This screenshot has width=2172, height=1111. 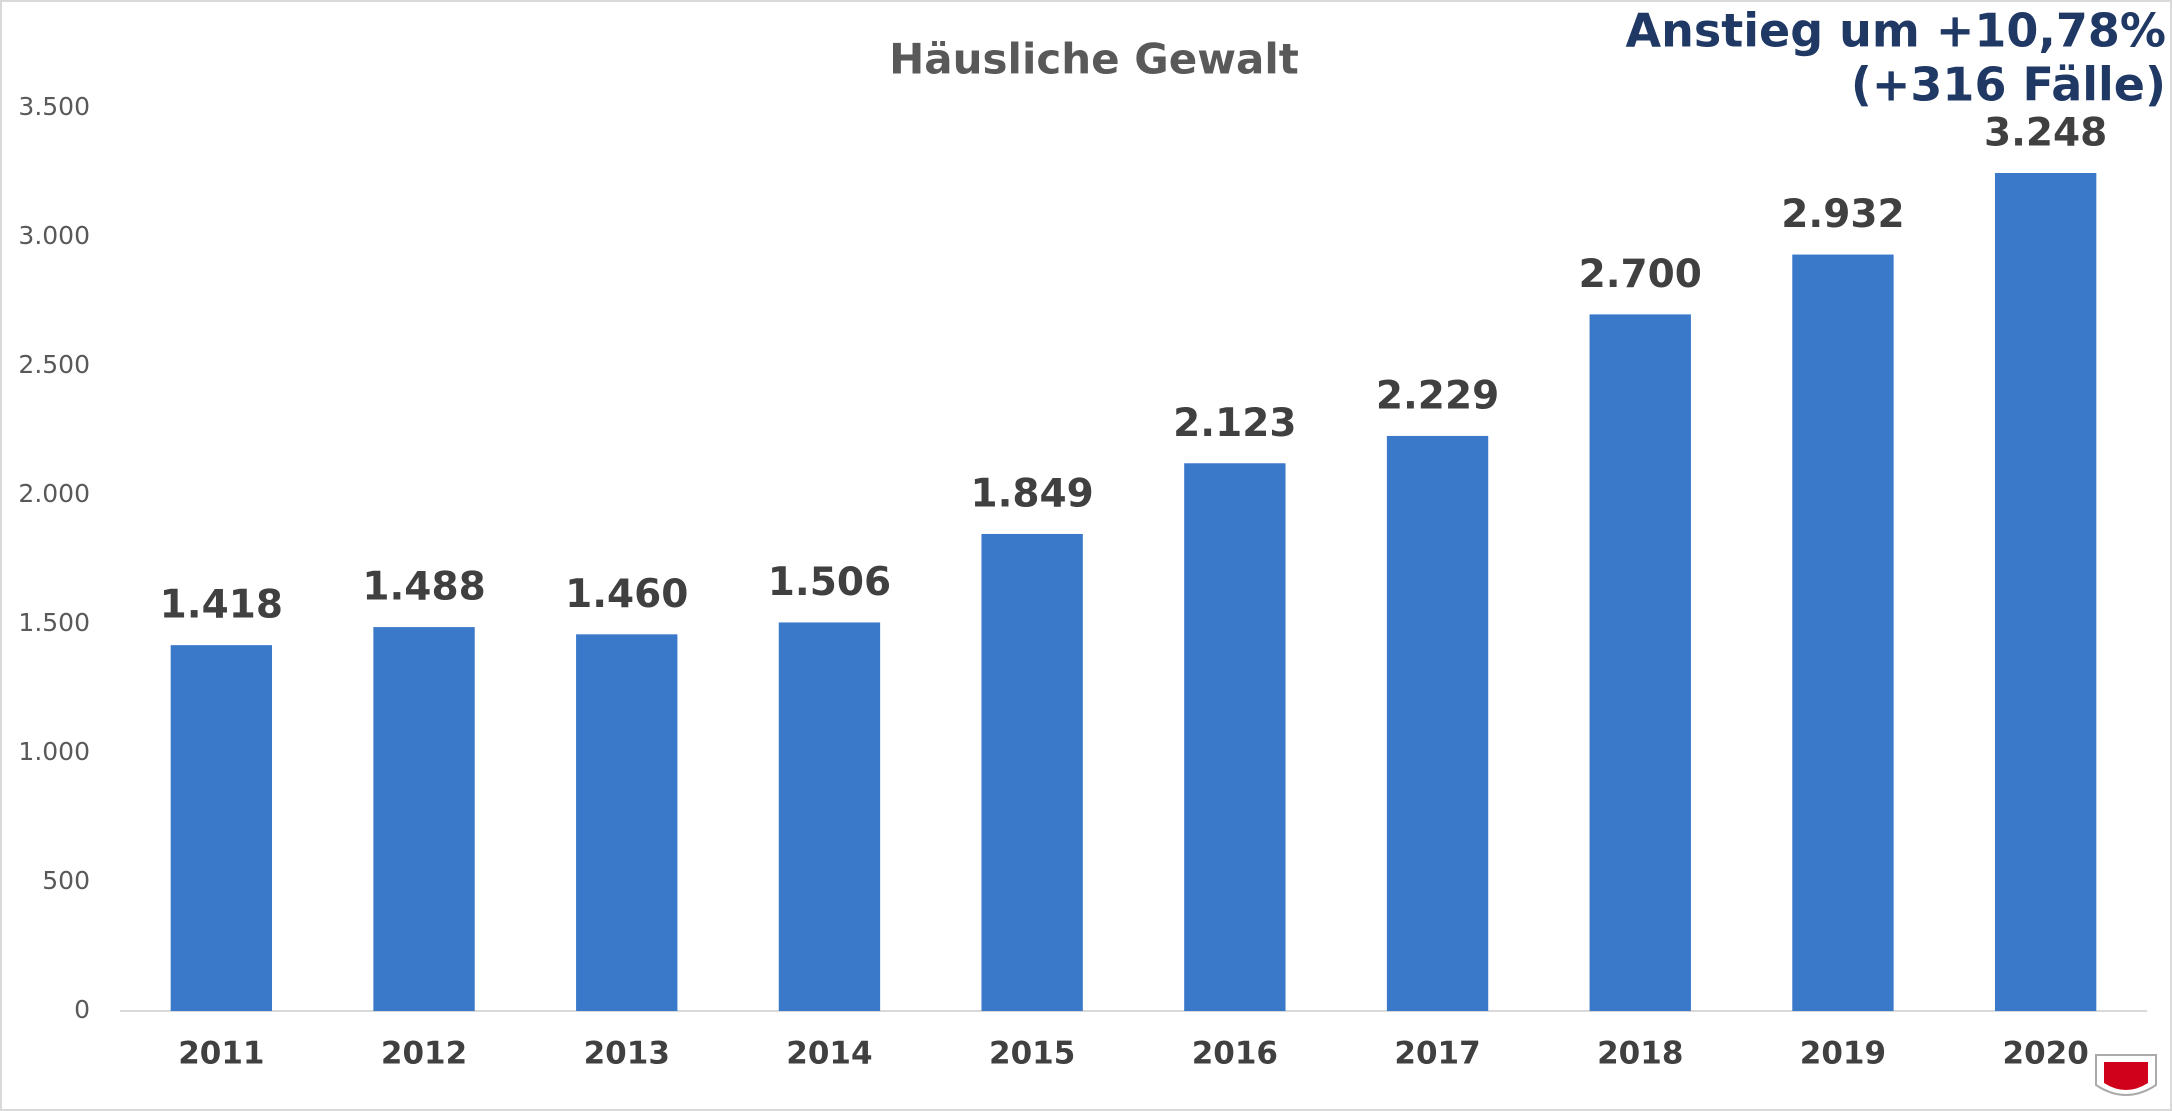 What do you see at coordinates (627, 1054) in the screenshot?
I see `x-tick-label: 2013` at bounding box center [627, 1054].